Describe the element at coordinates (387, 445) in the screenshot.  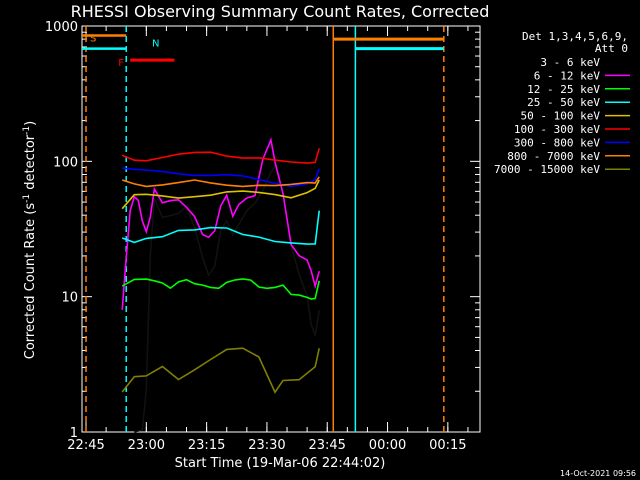
I see `x-tick-label: 00:00` at that location.